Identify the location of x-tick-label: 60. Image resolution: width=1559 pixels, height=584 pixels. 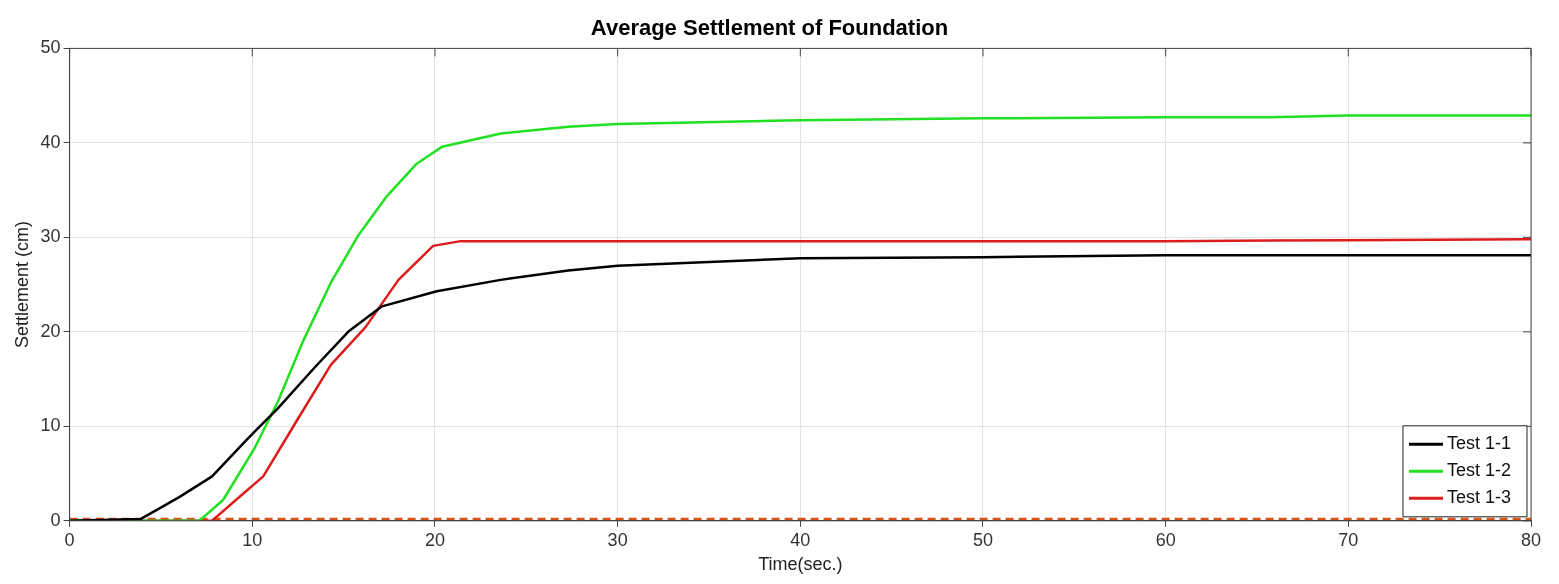
(1165, 539).